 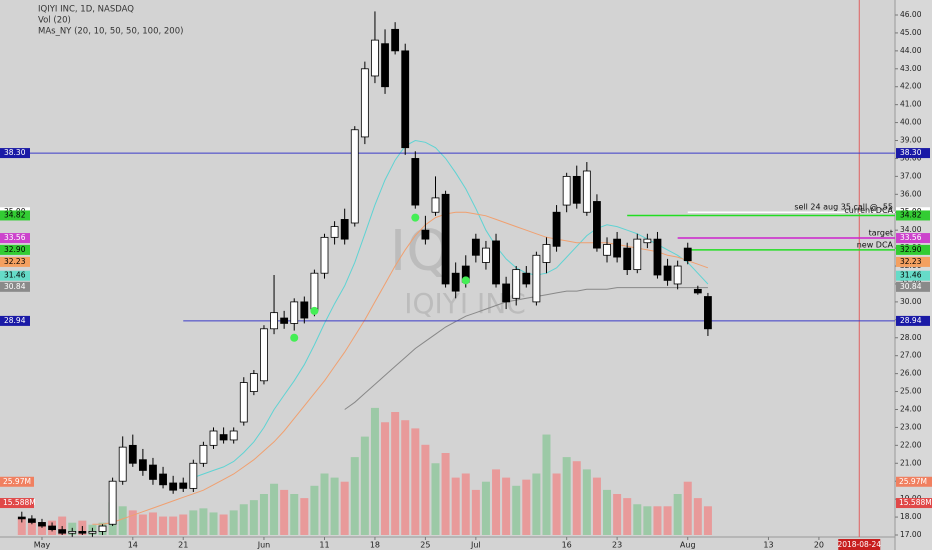 I want to click on subtitle: Vol (20), so click(x=54, y=21).